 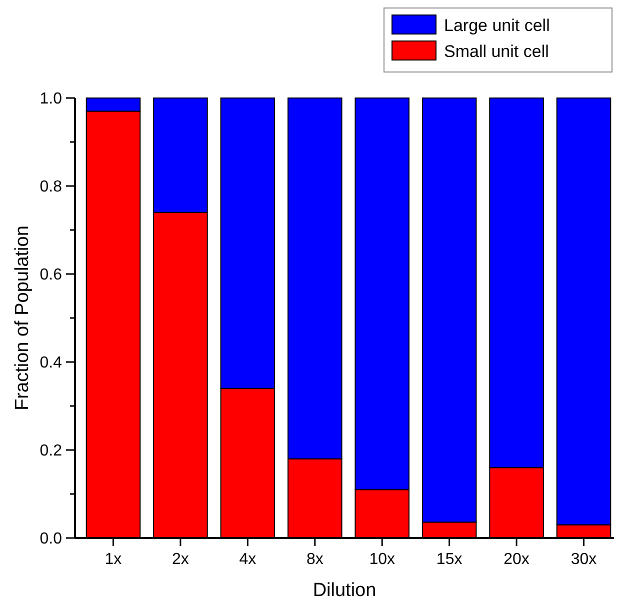 I want to click on x-tick-label: 30x, so click(x=583, y=559).